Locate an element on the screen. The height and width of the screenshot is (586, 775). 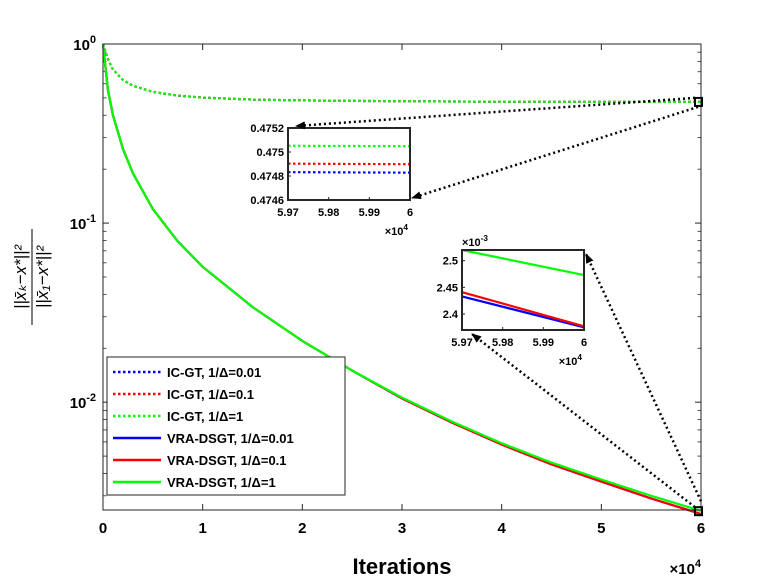
inset-0-x-tick-label: 6 is located at coordinates (410, 213).